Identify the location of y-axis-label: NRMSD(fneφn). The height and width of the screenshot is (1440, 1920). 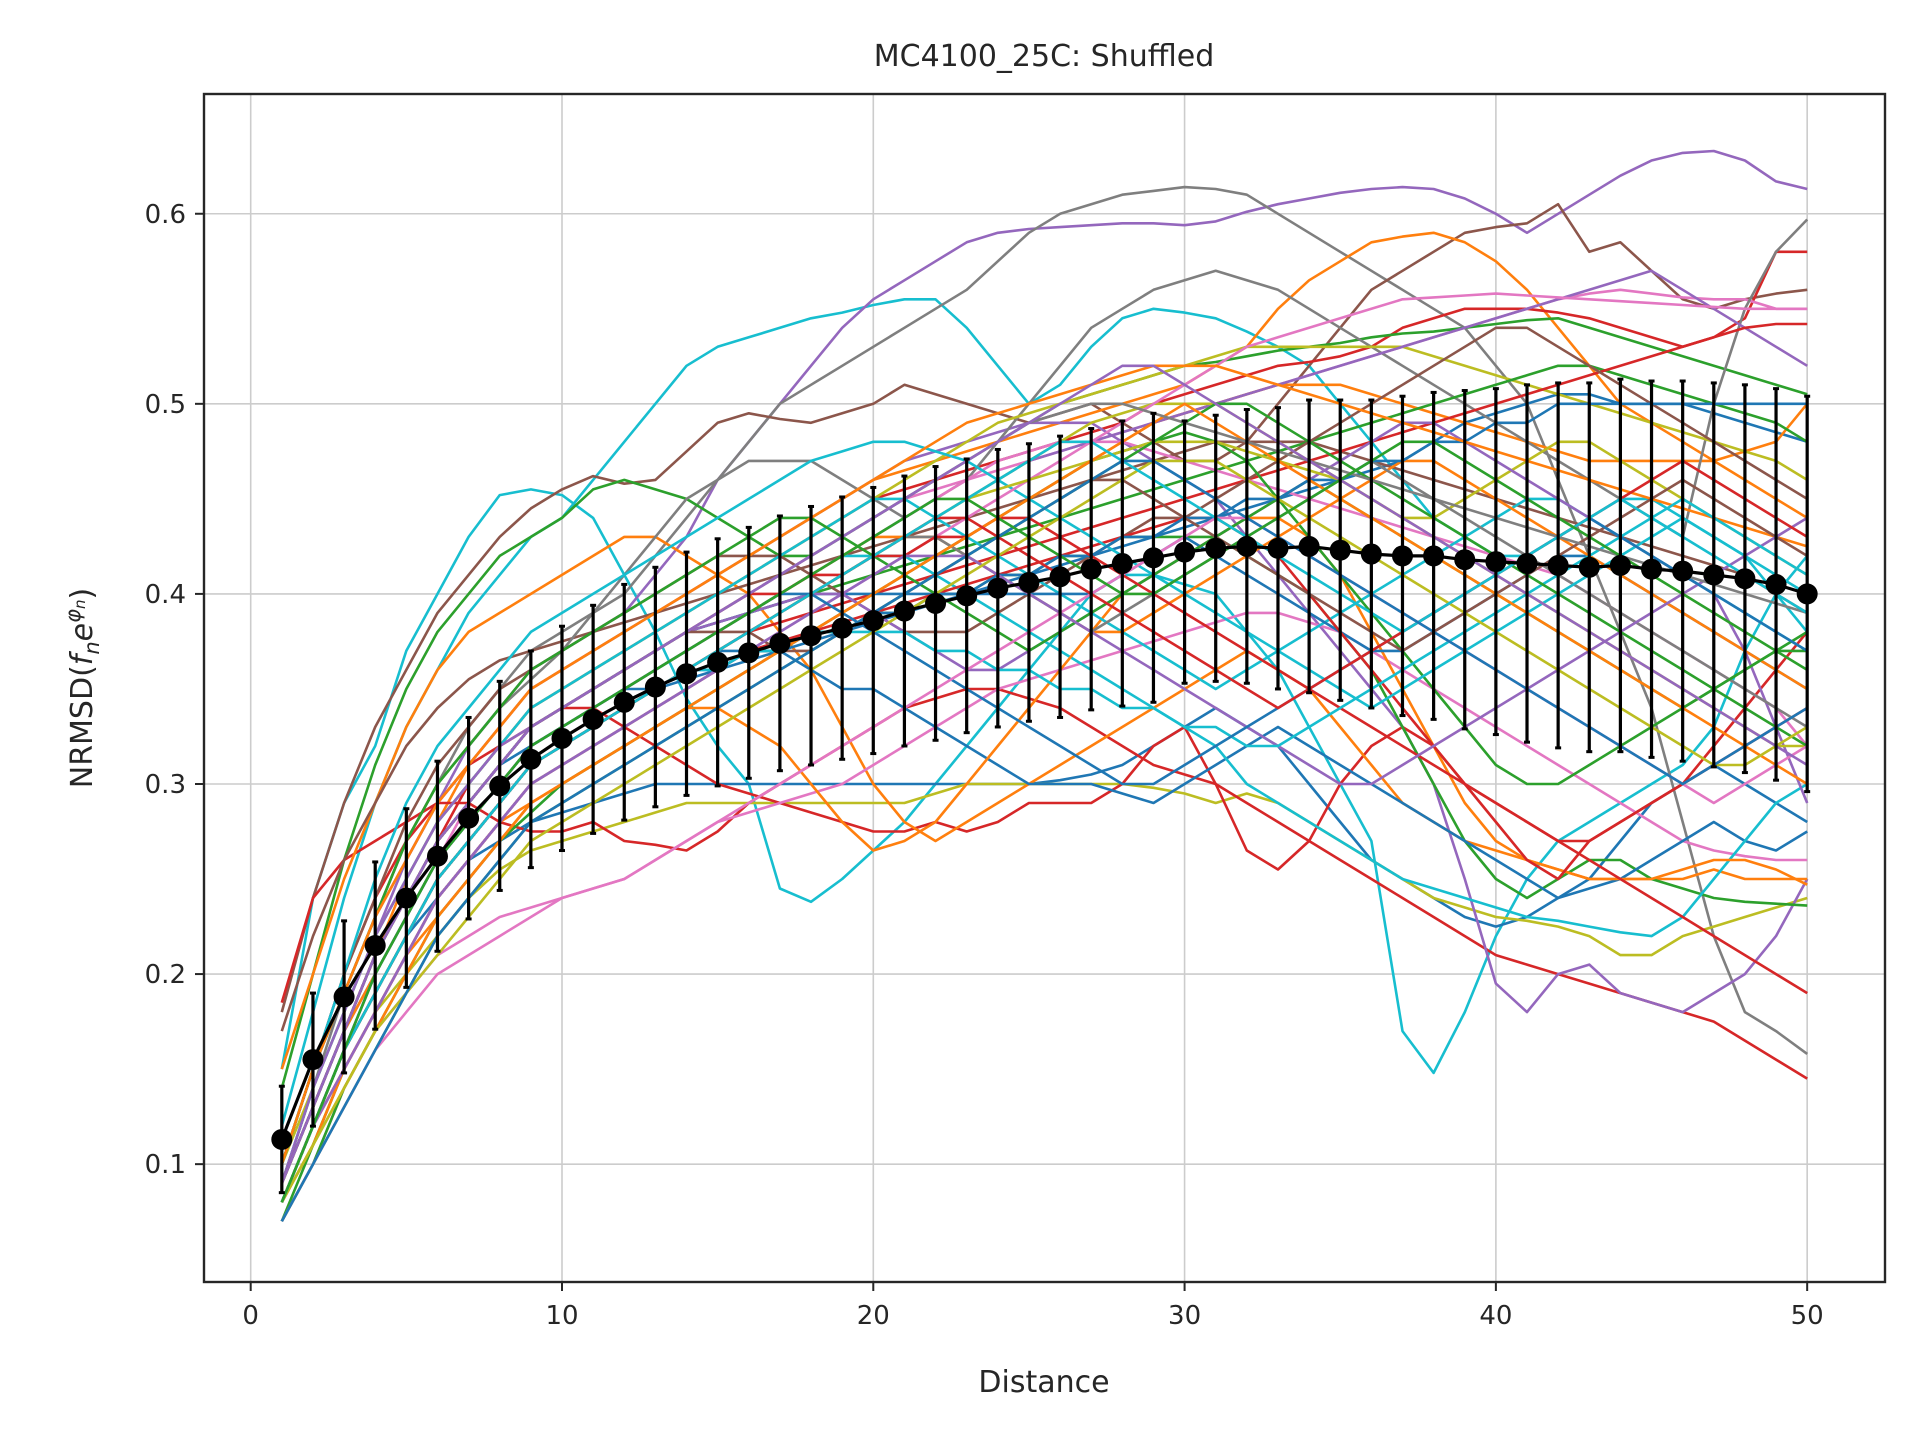
(82, 688).